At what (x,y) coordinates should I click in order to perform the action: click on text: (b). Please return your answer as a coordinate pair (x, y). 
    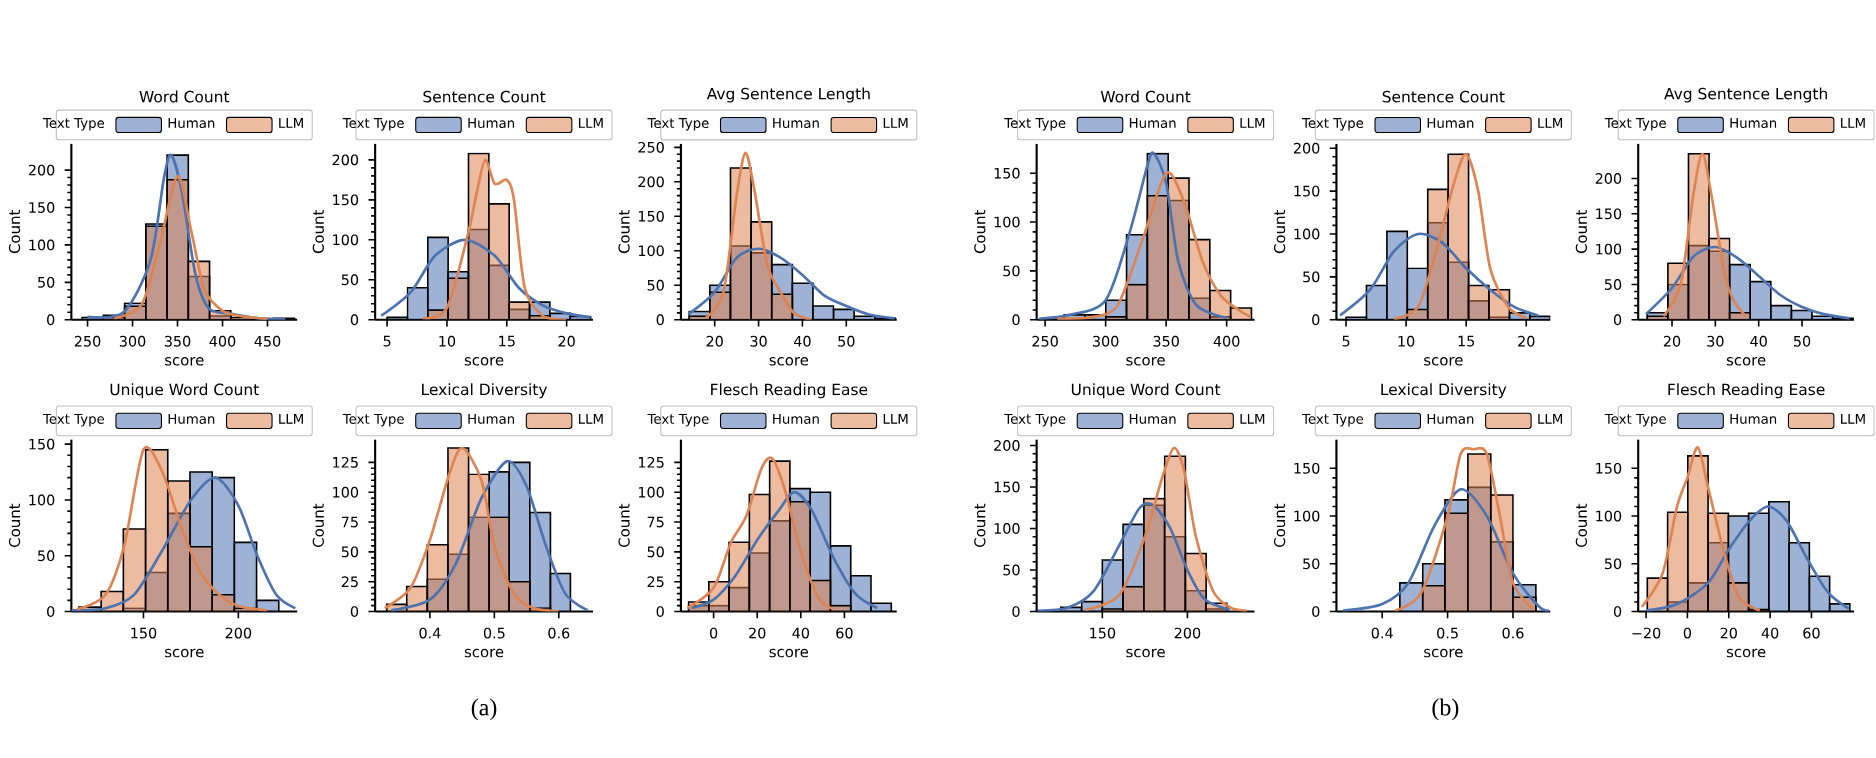
    Looking at the image, I should click on (1445, 709).